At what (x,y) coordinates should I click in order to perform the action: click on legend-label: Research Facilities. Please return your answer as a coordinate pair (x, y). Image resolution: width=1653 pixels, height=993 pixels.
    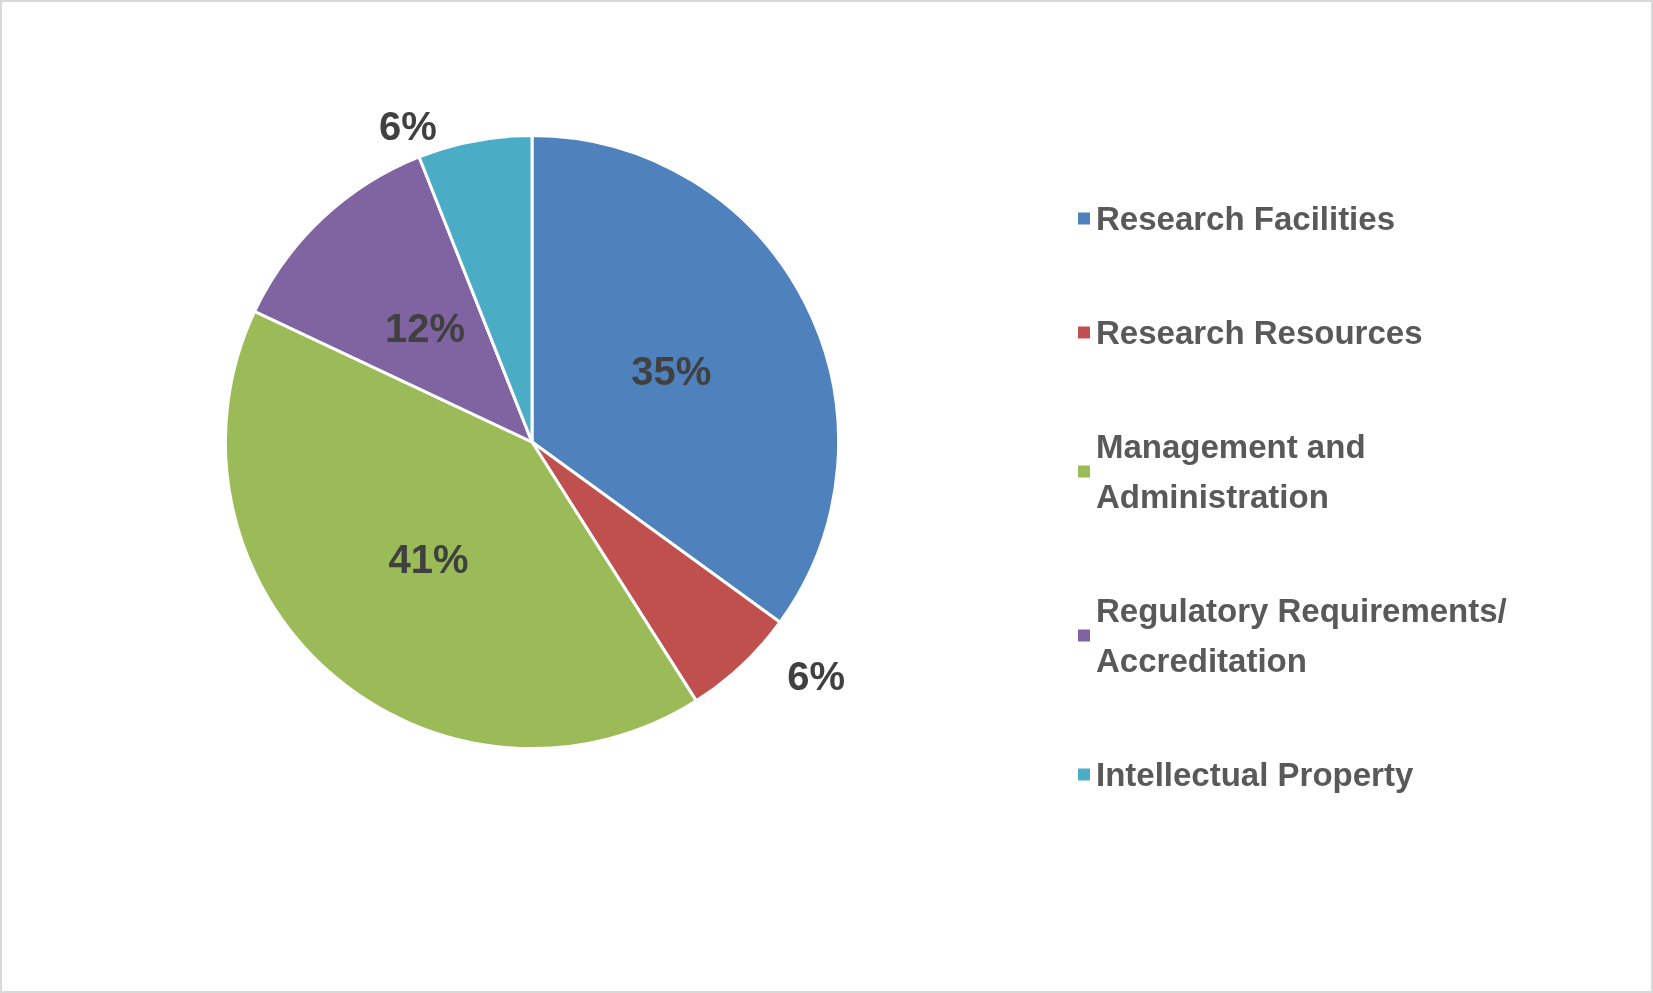
    Looking at the image, I should click on (1245, 218).